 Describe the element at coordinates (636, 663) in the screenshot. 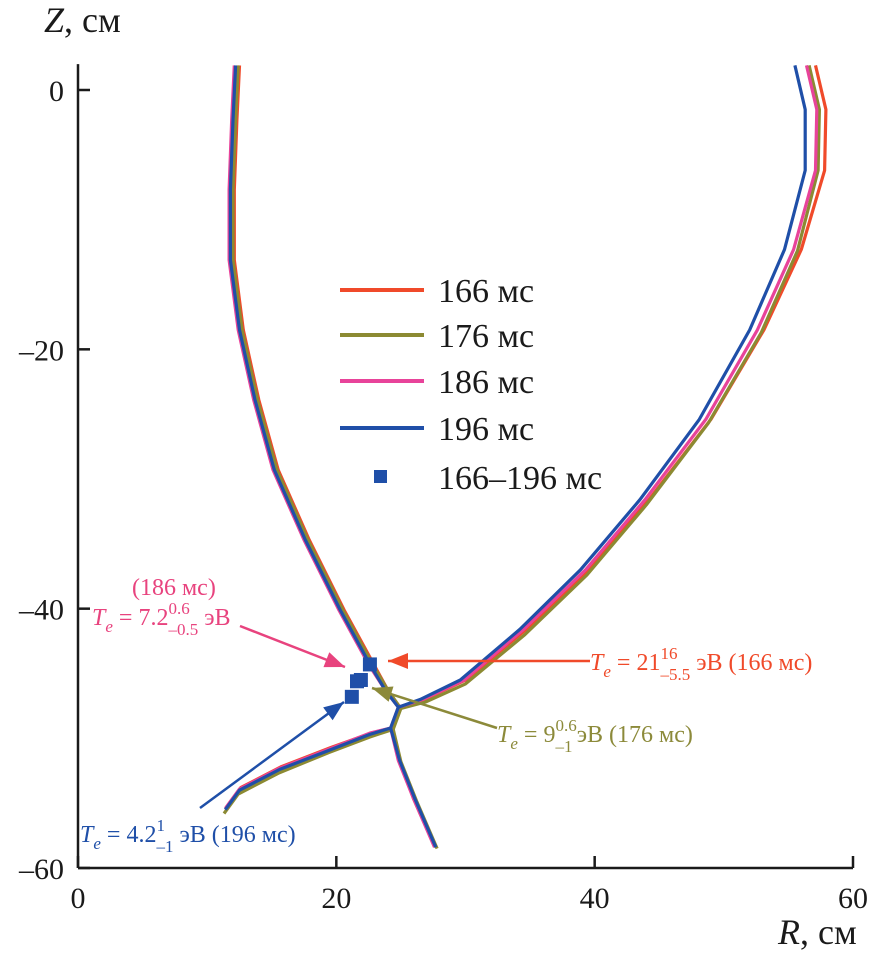

I see `te-value: = 21` at that location.